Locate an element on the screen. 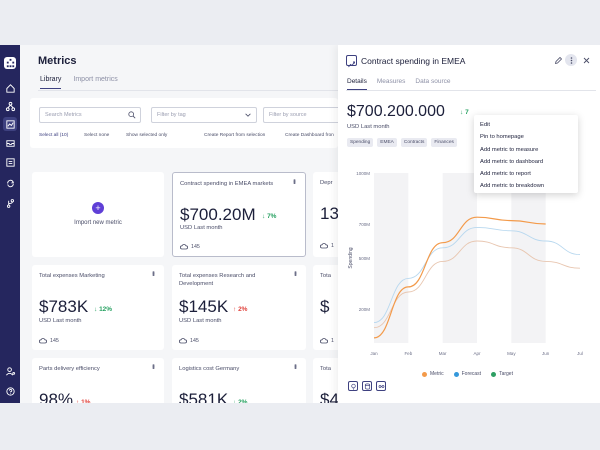  inbox-icon is located at coordinates (10, 143).